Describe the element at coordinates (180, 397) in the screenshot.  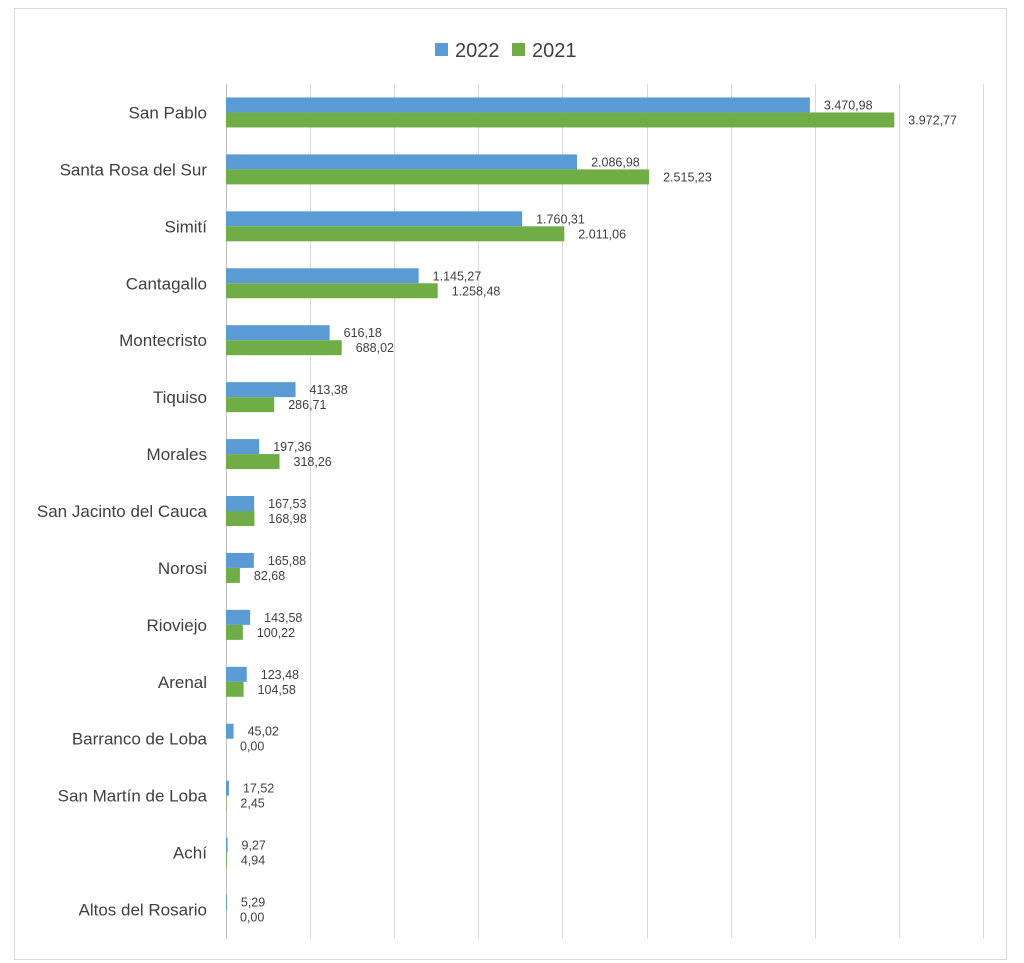
I see `category-label-tiquiso: Tiquiso` at that location.